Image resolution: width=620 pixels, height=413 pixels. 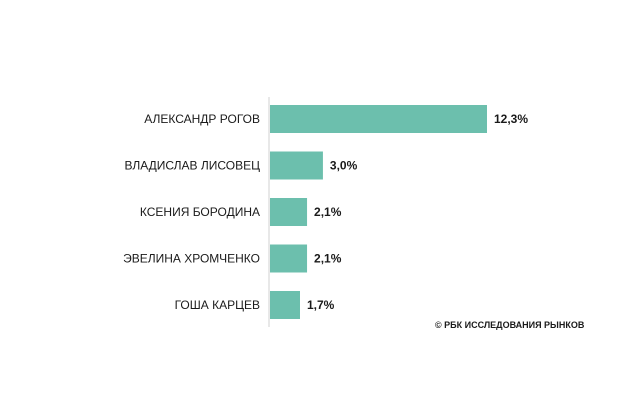 I want to click on category-label: ГОША КАРЦЕВ, so click(x=217, y=305).